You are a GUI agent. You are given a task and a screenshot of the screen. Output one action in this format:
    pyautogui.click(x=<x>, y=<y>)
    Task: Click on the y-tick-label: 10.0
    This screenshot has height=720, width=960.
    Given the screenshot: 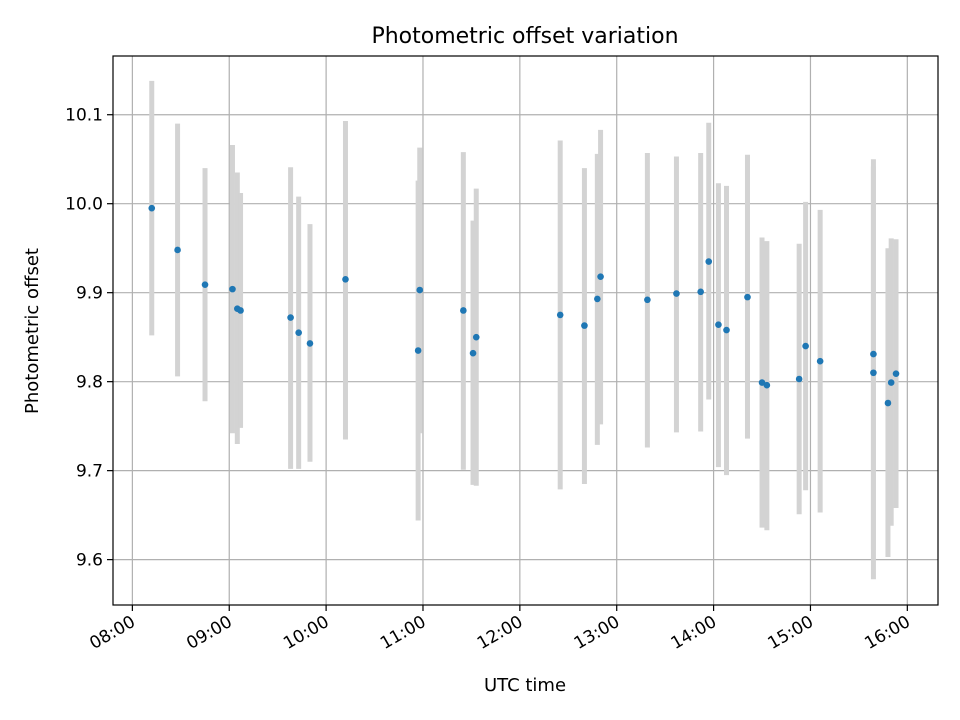 What is the action you would take?
    pyautogui.click(x=84, y=205)
    